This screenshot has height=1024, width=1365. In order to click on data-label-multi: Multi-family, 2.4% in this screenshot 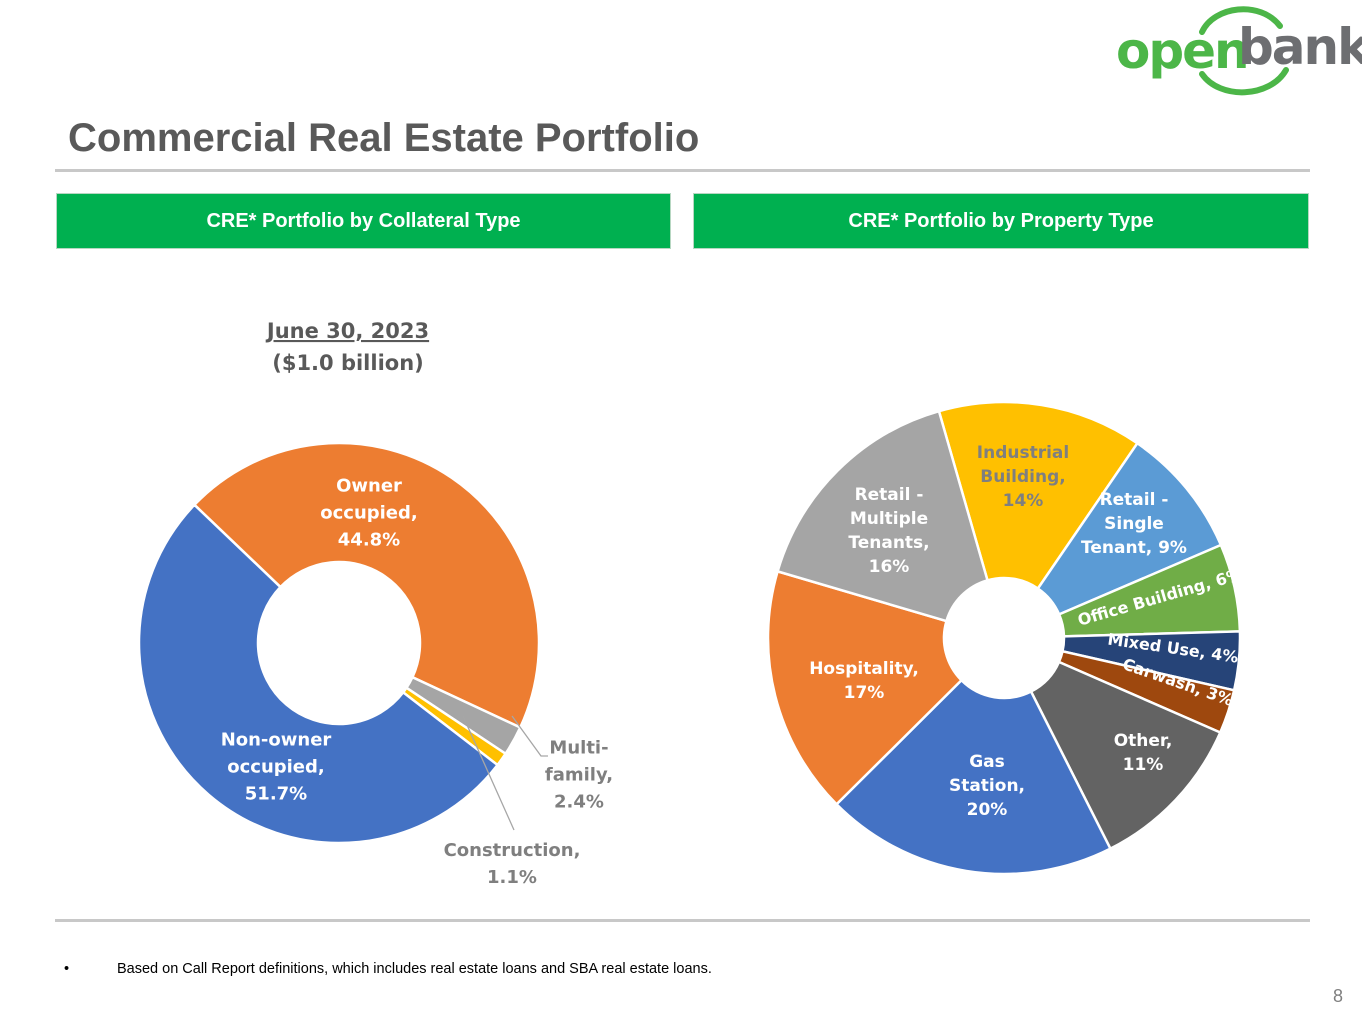, I will do `click(579, 774)`.